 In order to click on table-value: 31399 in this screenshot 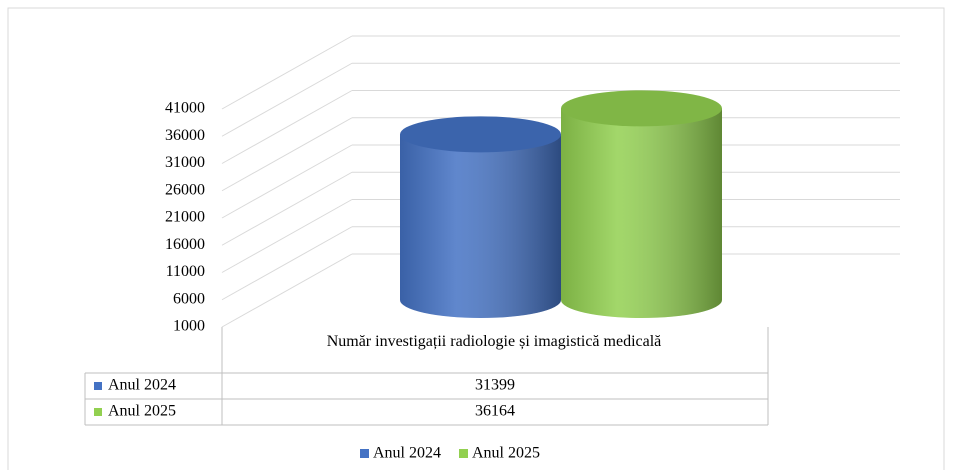, I will do `click(495, 385)`.